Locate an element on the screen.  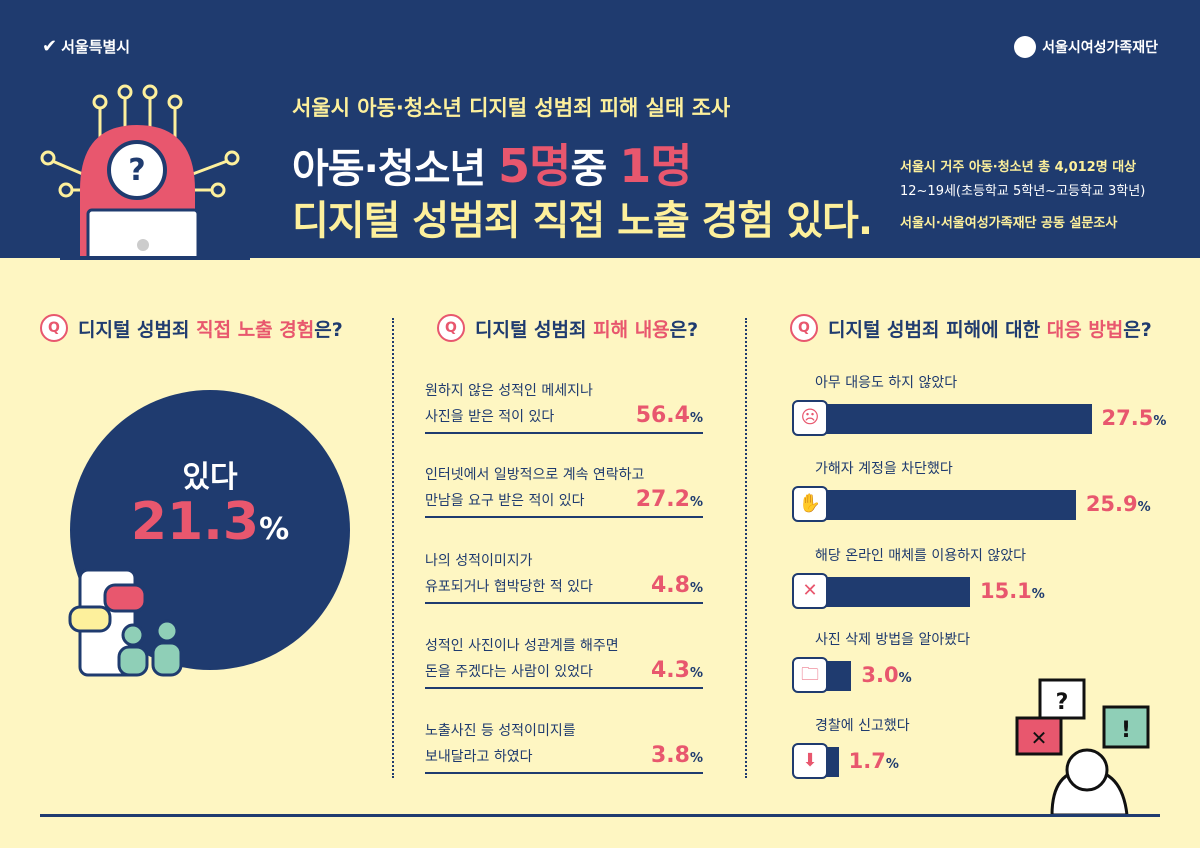
damage-item-line2: 돈을 주겠다는 사람이 있었다 is located at coordinates (509, 672).